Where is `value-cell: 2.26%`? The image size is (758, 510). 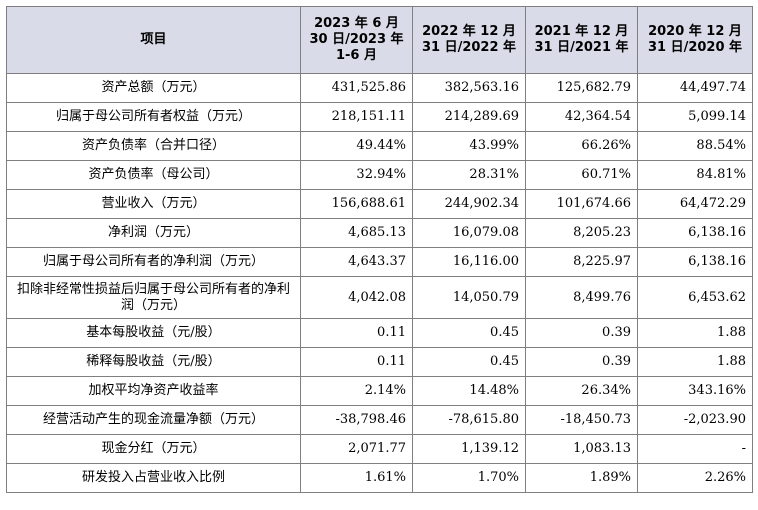
value-cell: 2.26% is located at coordinates (695, 478).